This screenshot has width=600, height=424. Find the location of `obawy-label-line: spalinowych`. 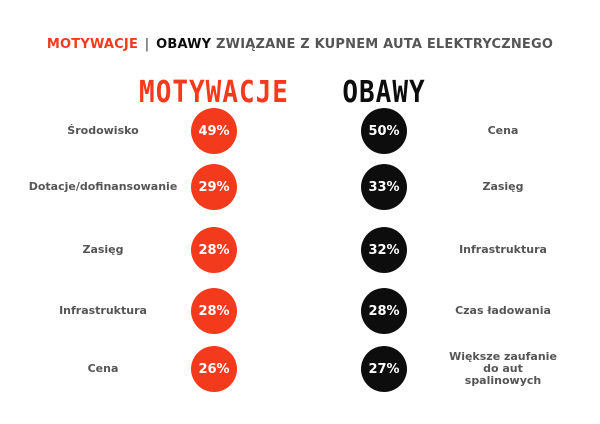

obawy-label-line: spalinowych is located at coordinates (503, 380).